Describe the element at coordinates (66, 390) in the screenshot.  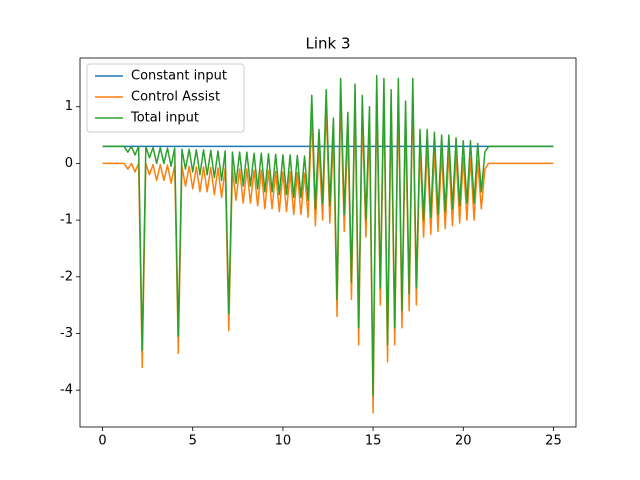
I see `y-tick-label: -4` at that location.